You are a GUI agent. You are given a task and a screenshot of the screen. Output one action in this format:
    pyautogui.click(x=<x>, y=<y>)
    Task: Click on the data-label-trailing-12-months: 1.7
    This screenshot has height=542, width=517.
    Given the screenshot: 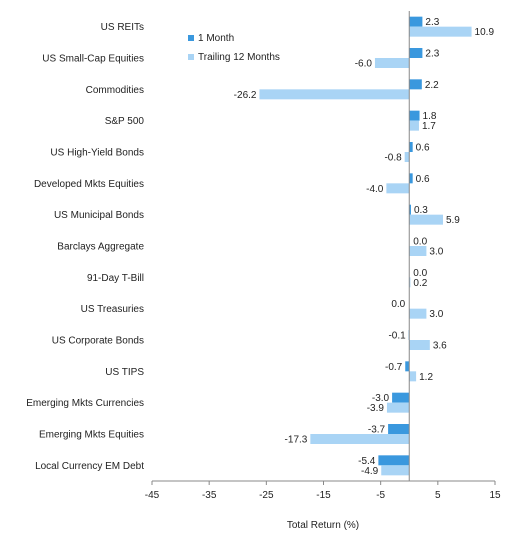 What is the action you would take?
    pyautogui.click(x=429, y=126)
    